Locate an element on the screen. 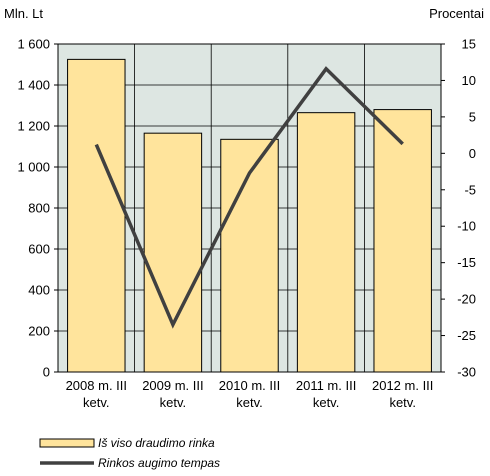  y-right-tick-label: -20 is located at coordinates (466, 299).